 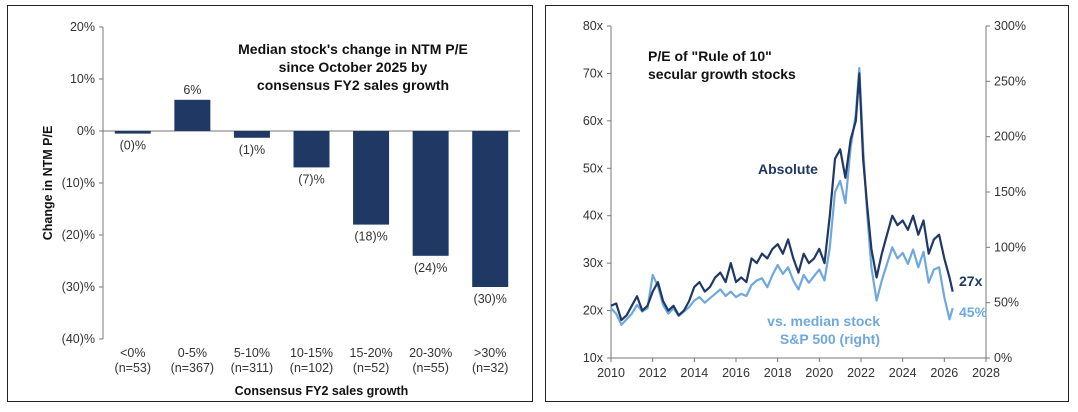 What do you see at coordinates (78, 183) in the screenshot?
I see `y-tick-label: (10)%` at bounding box center [78, 183].